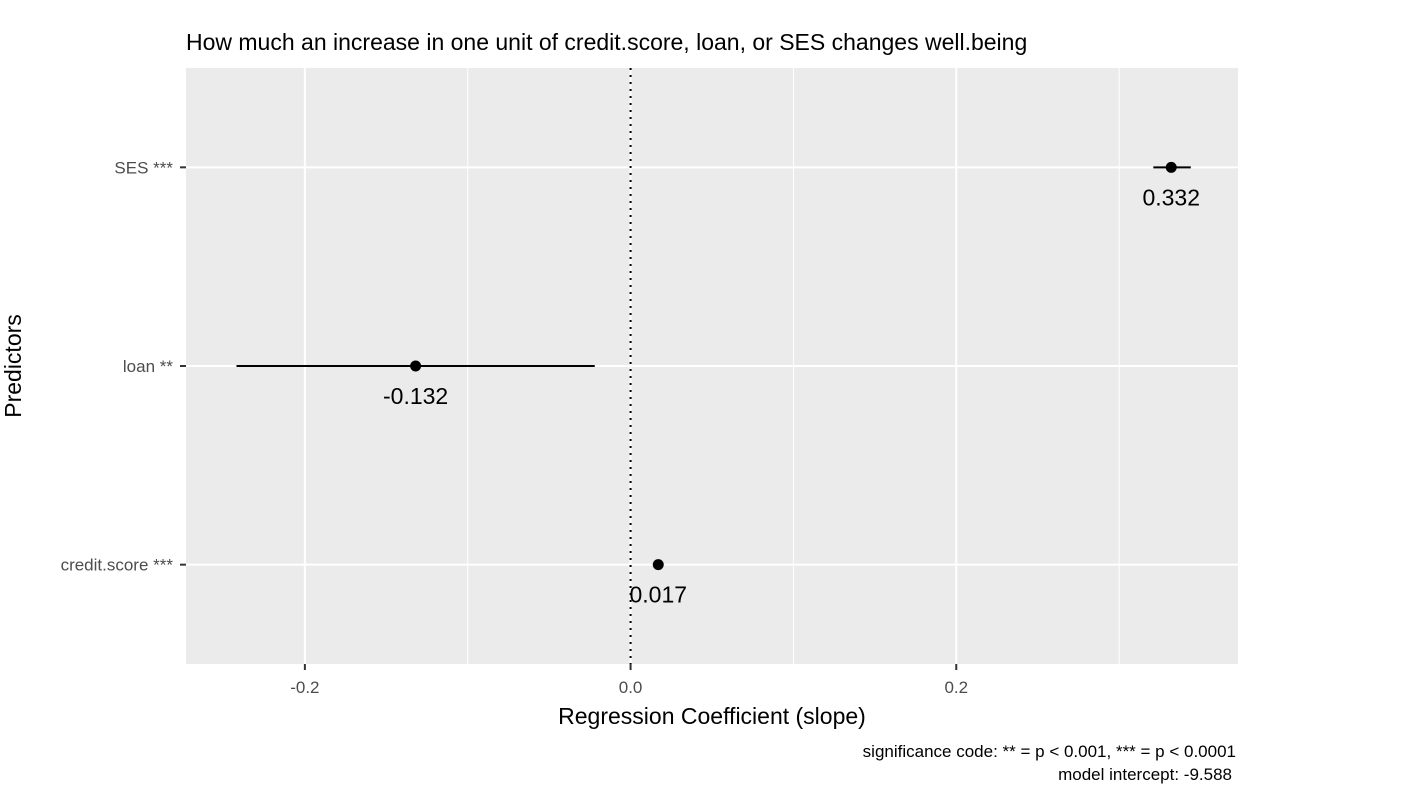 The height and width of the screenshot is (806, 1424). I want to click on y-tick-label: credit.score ***, so click(117, 565).